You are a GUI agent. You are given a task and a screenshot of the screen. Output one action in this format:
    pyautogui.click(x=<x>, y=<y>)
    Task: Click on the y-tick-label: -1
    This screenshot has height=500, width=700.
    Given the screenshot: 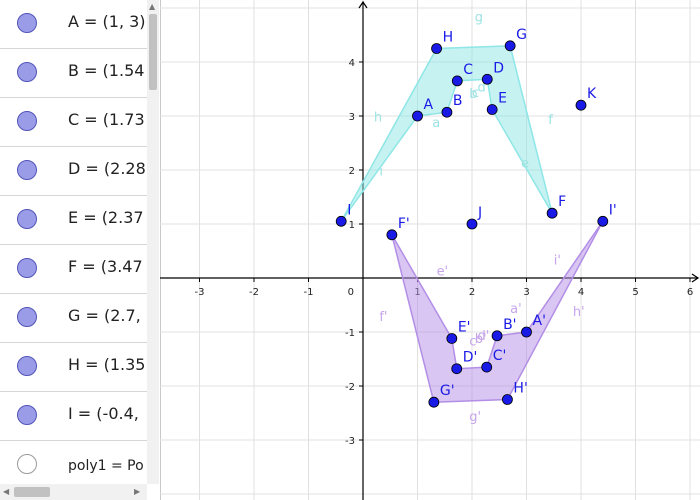 What is the action you would take?
    pyautogui.click(x=350, y=333)
    